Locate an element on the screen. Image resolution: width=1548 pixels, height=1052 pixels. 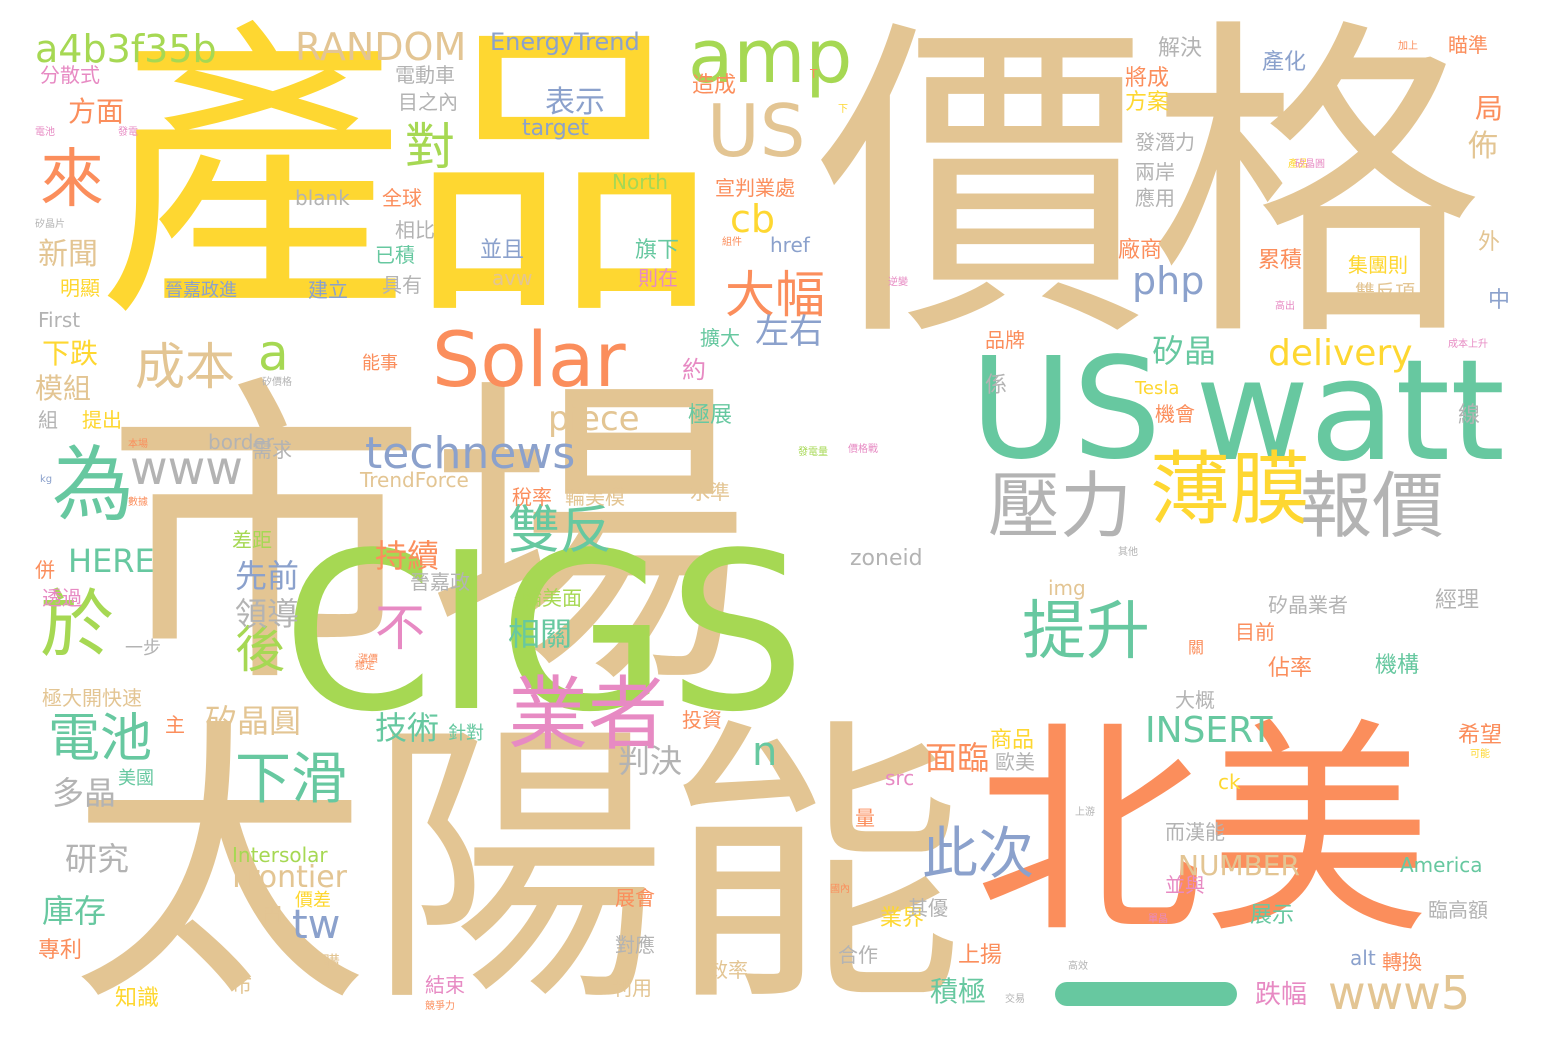
word-dagai: 大概 is located at coordinates (1195, 700).